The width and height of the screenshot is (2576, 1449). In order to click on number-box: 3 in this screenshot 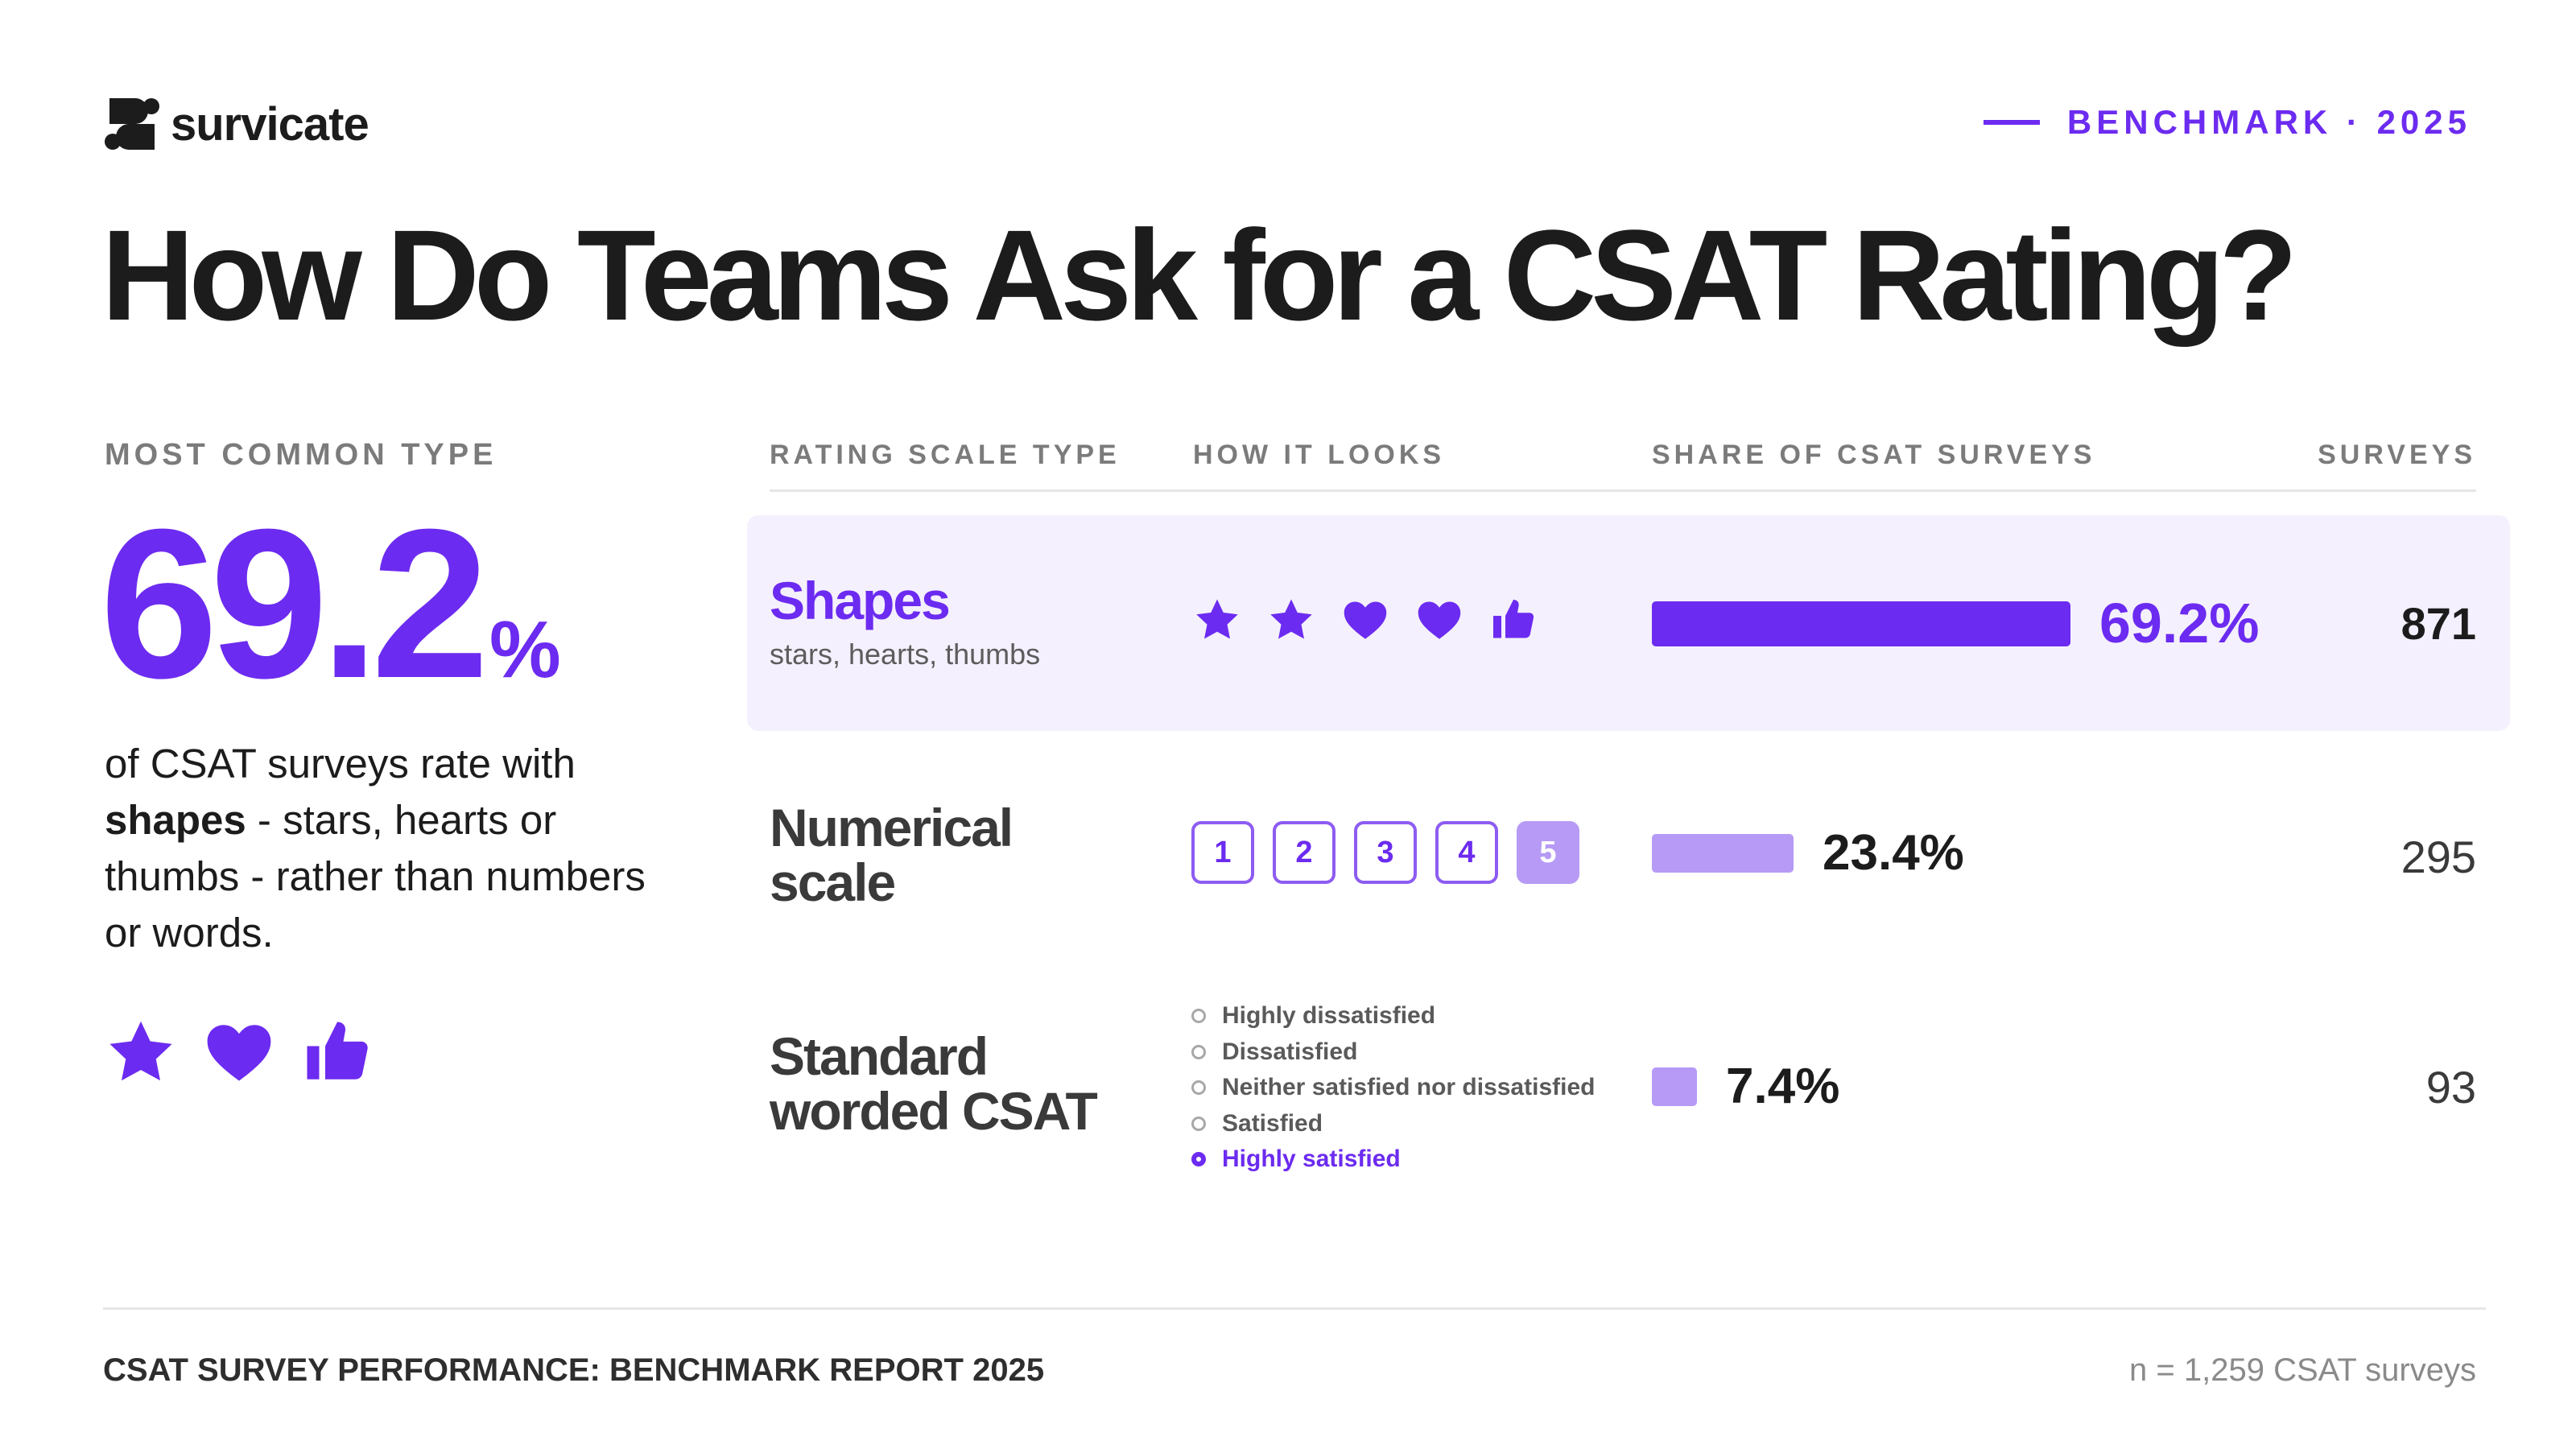, I will do `click(1385, 852)`.